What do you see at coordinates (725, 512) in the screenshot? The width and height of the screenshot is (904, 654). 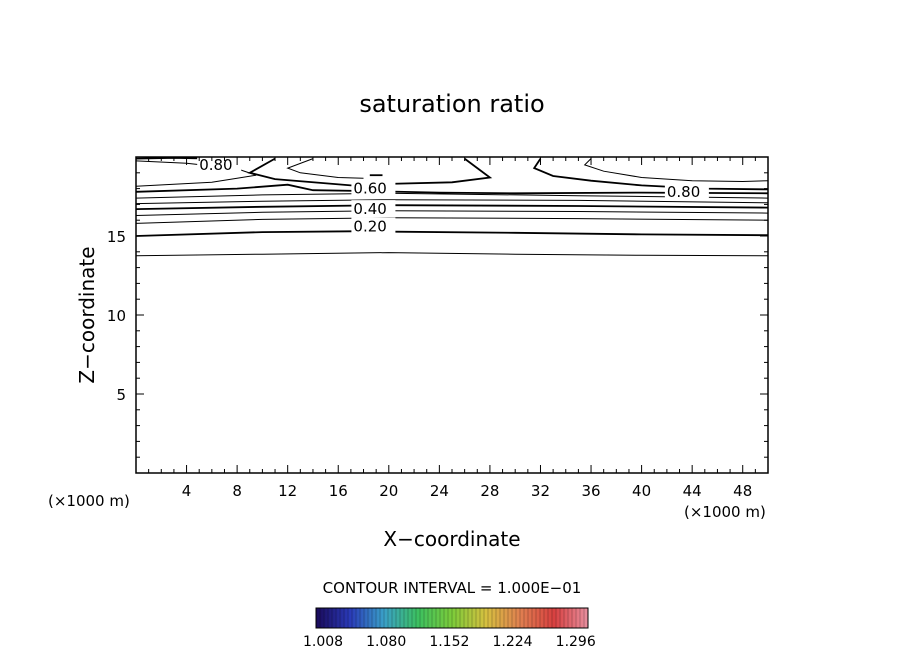 I see `x-axis-unit-right: (×1000 m)` at bounding box center [725, 512].